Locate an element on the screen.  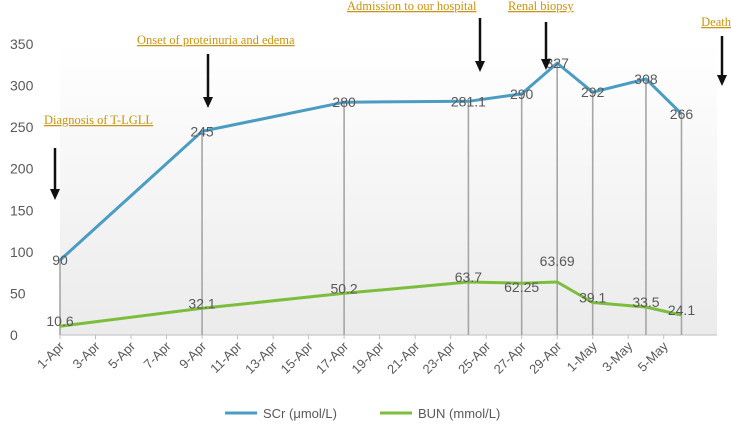
x-tick-group: 13-Apr is located at coordinates (261, 357).